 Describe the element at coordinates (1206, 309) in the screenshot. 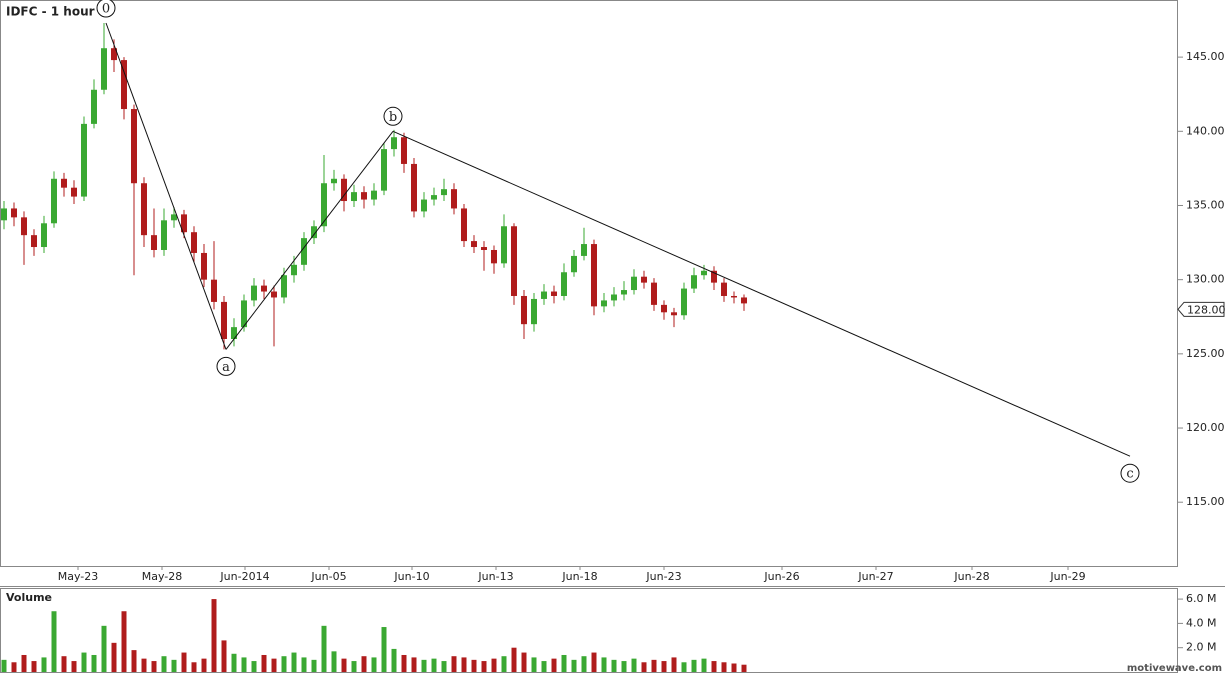

I see `last-price-label: 128.00` at that location.